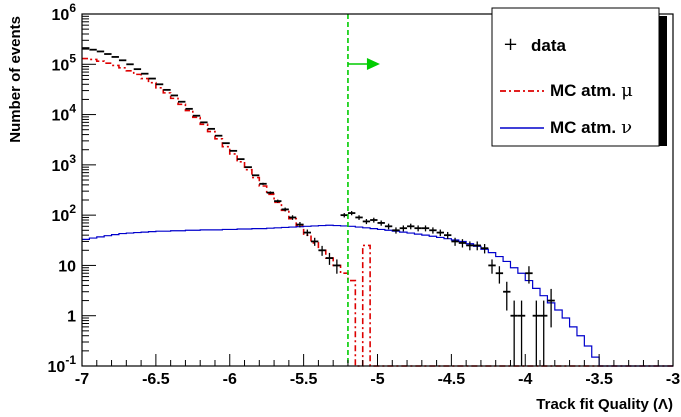  I want to click on legend-data-symbol: +, so click(510, 44).